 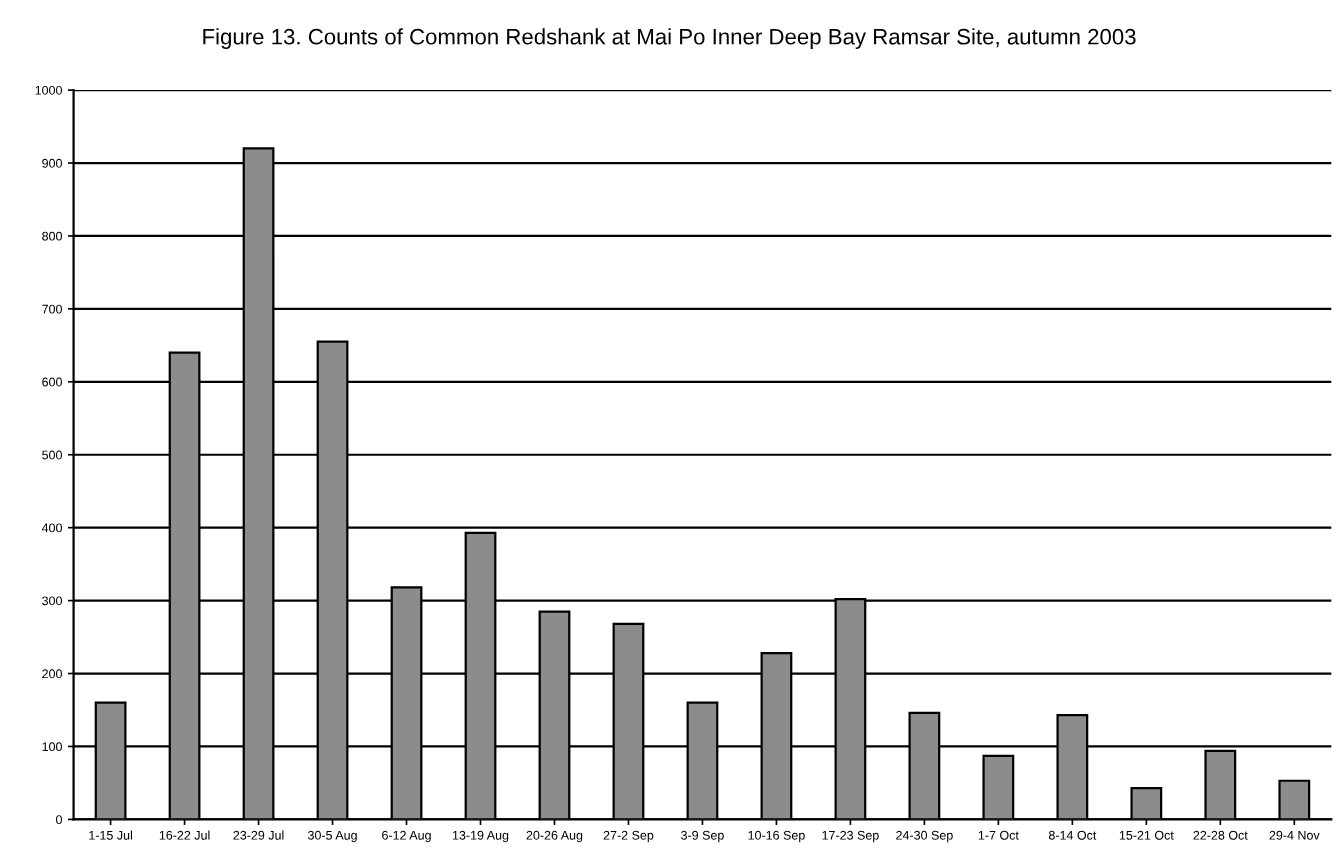 I want to click on chart-title: Figure 13. Counts of Common Redshank at Mai Po Inner Deep Bay Ramsar Site, autumn 2003, so click(x=669, y=38).